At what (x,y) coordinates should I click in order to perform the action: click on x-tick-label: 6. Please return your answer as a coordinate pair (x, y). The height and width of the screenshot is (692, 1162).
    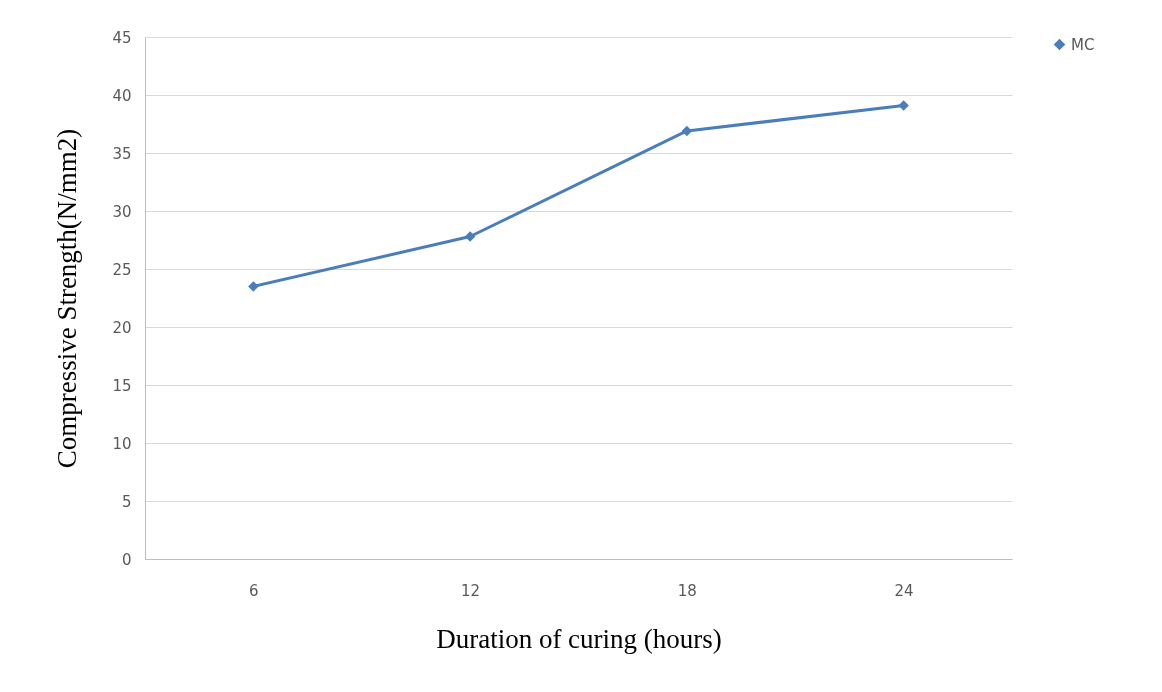
    Looking at the image, I should click on (254, 590).